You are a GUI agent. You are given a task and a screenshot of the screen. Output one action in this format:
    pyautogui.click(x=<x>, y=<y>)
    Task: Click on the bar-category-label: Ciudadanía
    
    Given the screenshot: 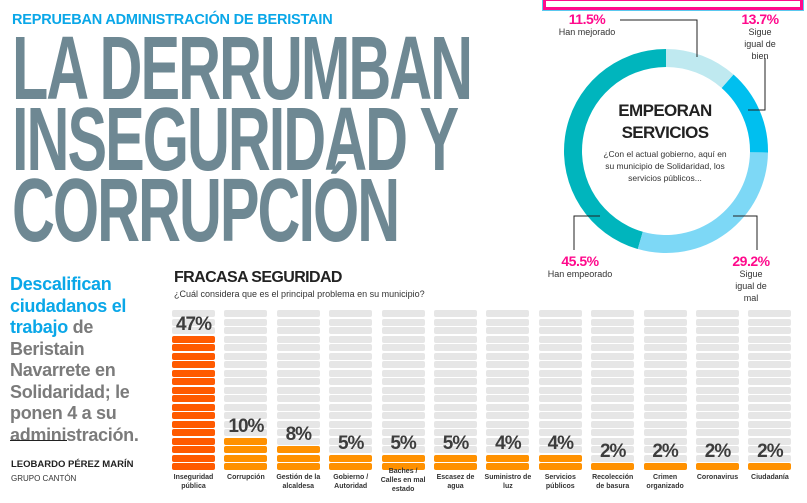 What is the action you would take?
    pyautogui.click(x=770, y=477)
    